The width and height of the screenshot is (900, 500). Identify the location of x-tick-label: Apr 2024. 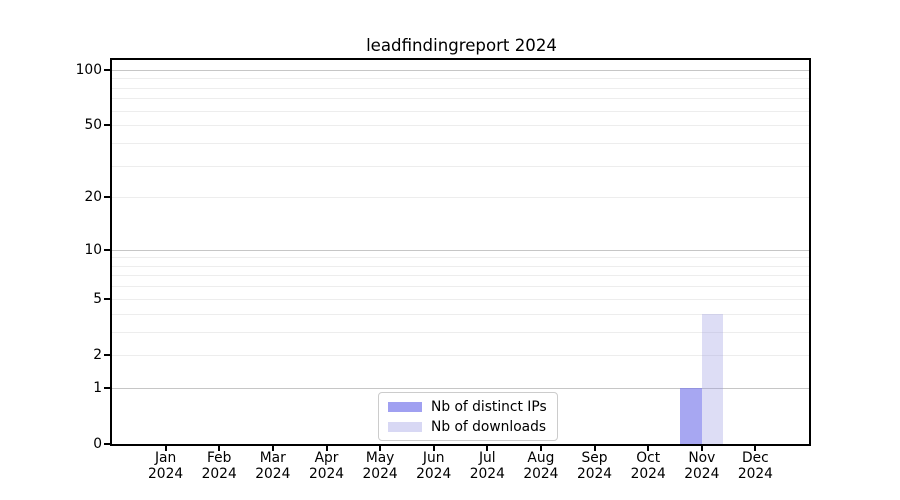
(326, 466).